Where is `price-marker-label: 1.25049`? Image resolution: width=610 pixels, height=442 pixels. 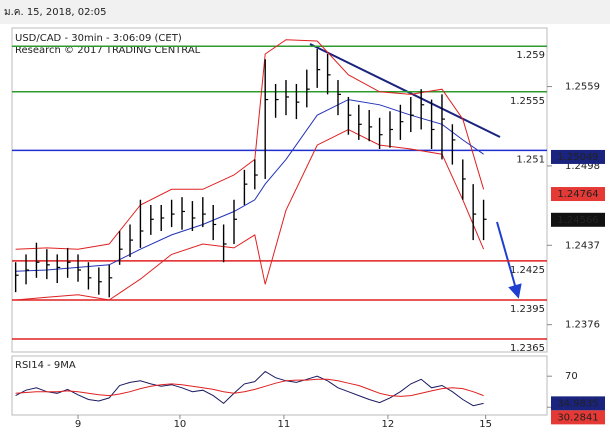
price-marker-label: 1.25049 is located at coordinates (577, 157).